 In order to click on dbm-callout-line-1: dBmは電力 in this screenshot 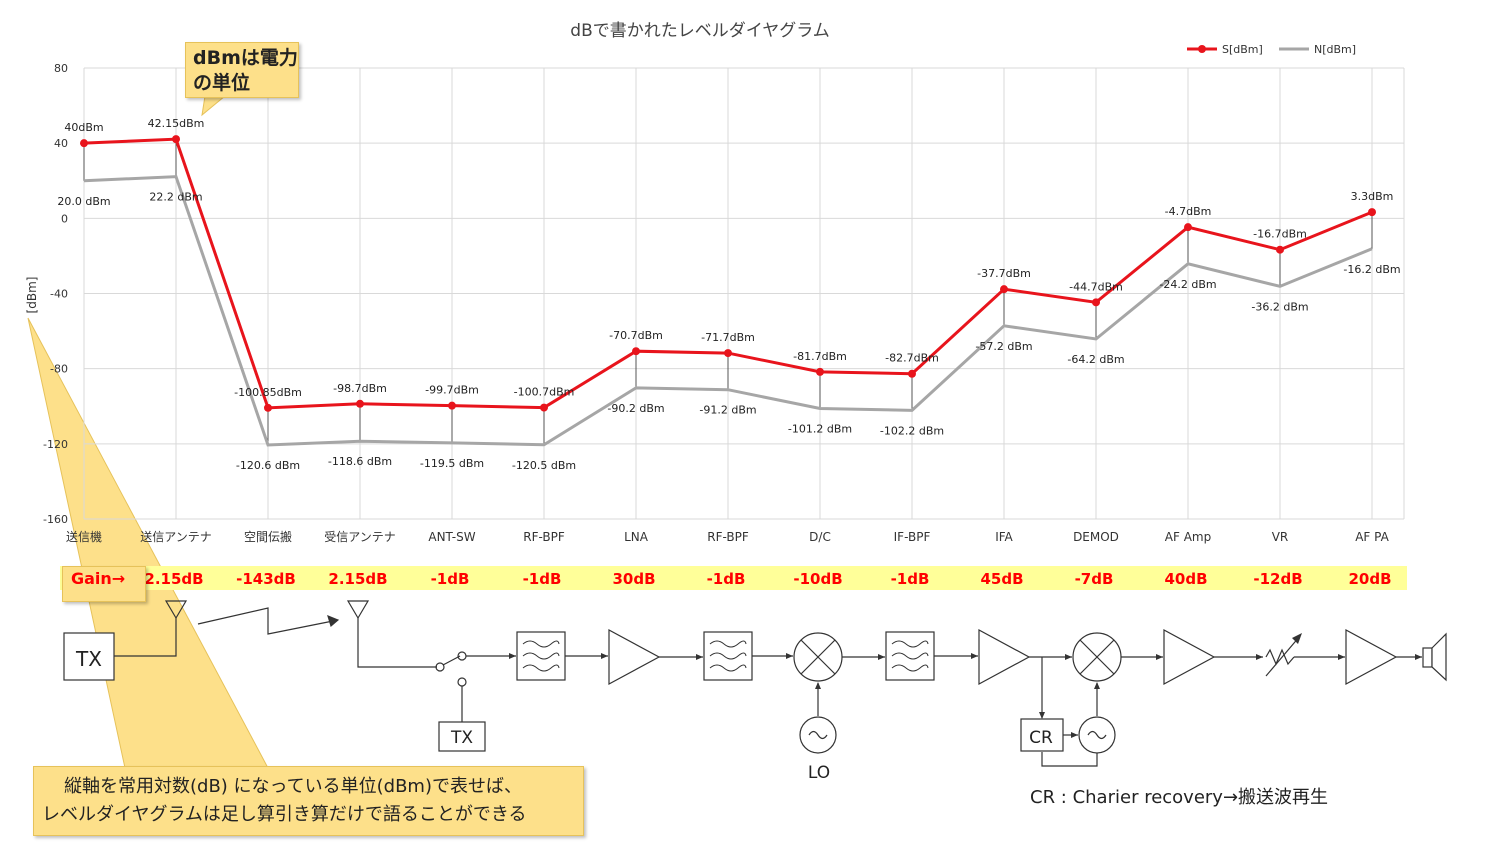, I will do `click(245, 58)`.